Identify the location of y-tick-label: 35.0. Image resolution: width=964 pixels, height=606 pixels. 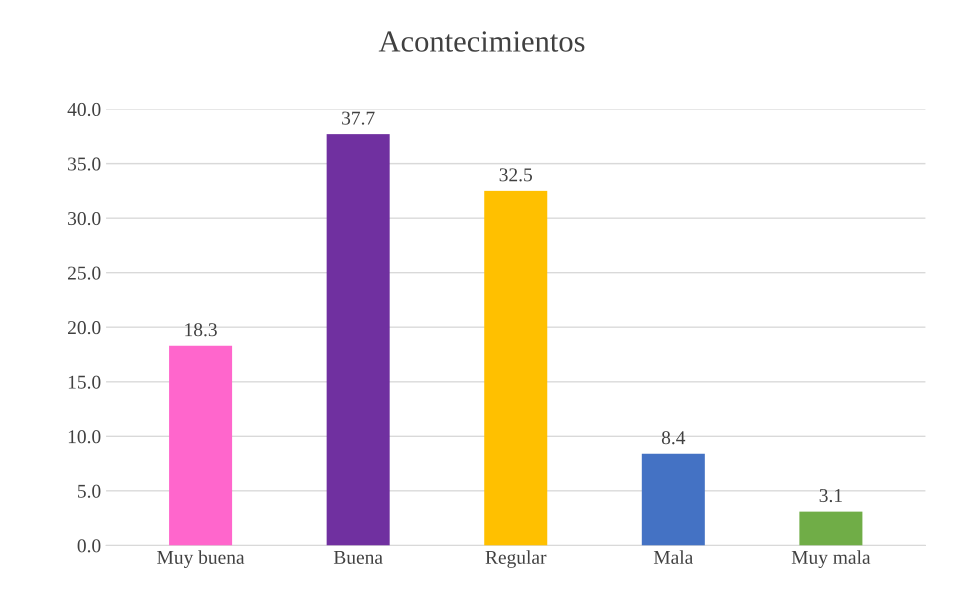
(84, 164).